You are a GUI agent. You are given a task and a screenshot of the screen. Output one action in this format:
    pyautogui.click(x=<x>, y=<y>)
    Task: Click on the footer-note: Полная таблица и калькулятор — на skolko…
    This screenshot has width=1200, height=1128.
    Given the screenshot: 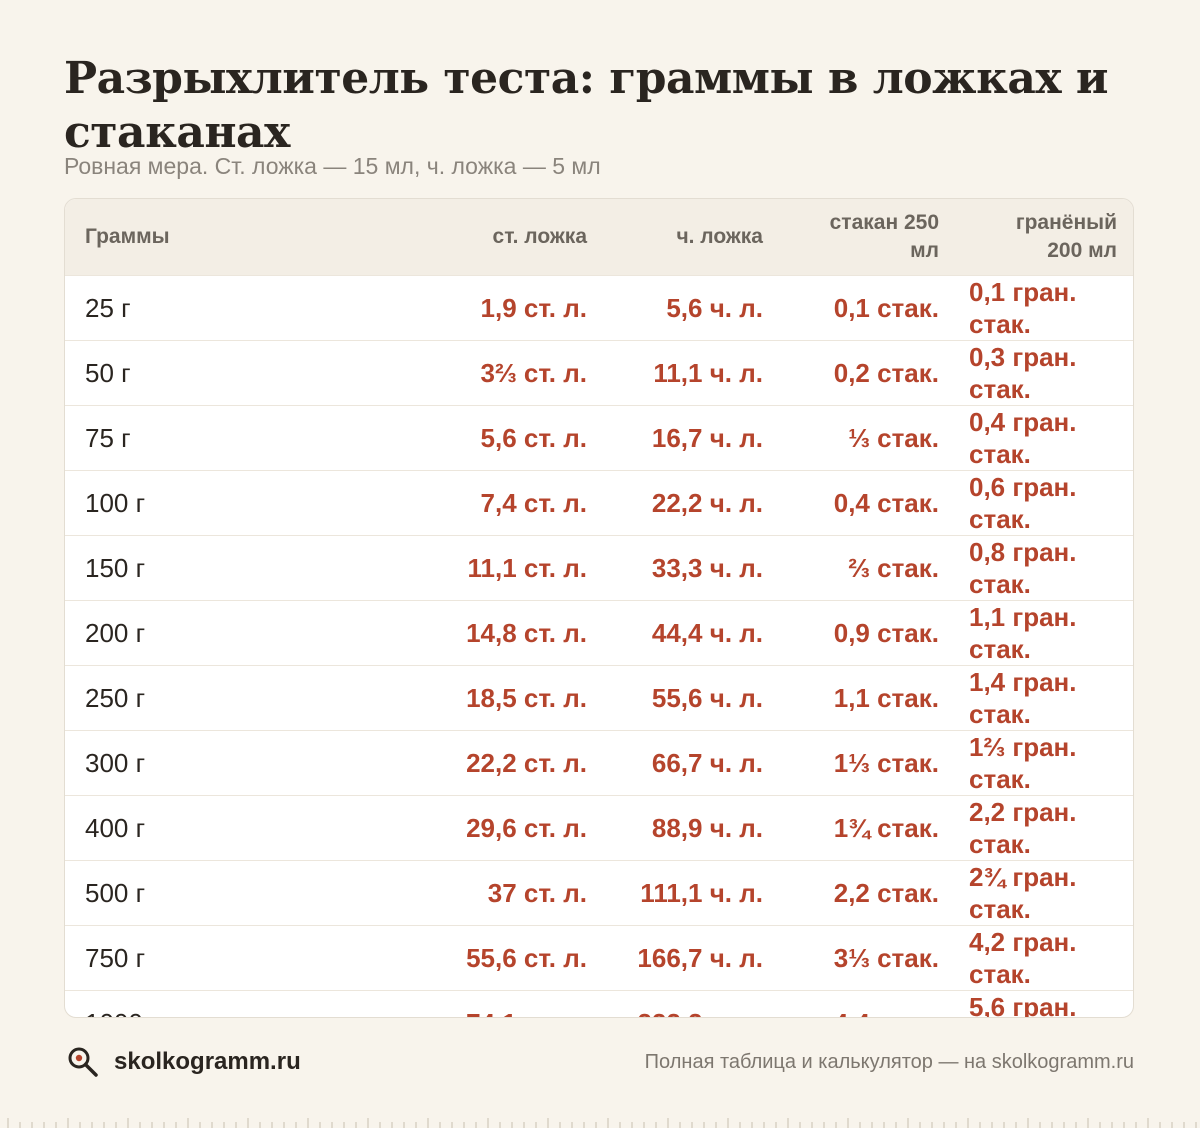 What is the action you would take?
    pyautogui.click(x=889, y=1062)
    